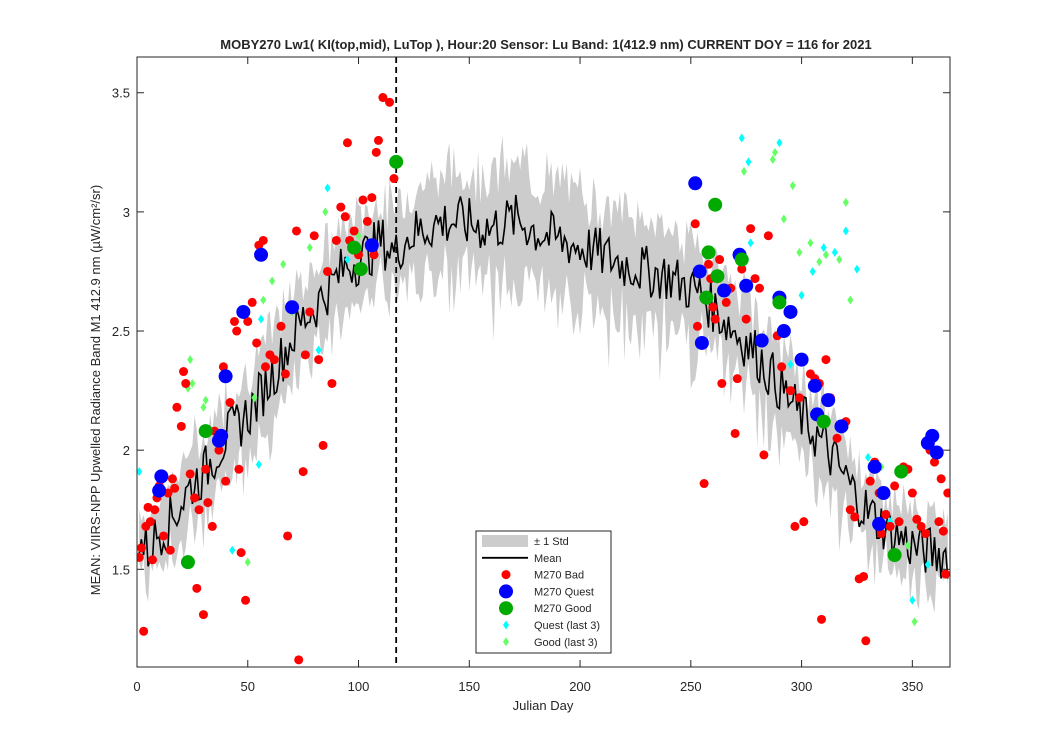  I want to click on legend-label: Quest (last 3), so click(567, 626).